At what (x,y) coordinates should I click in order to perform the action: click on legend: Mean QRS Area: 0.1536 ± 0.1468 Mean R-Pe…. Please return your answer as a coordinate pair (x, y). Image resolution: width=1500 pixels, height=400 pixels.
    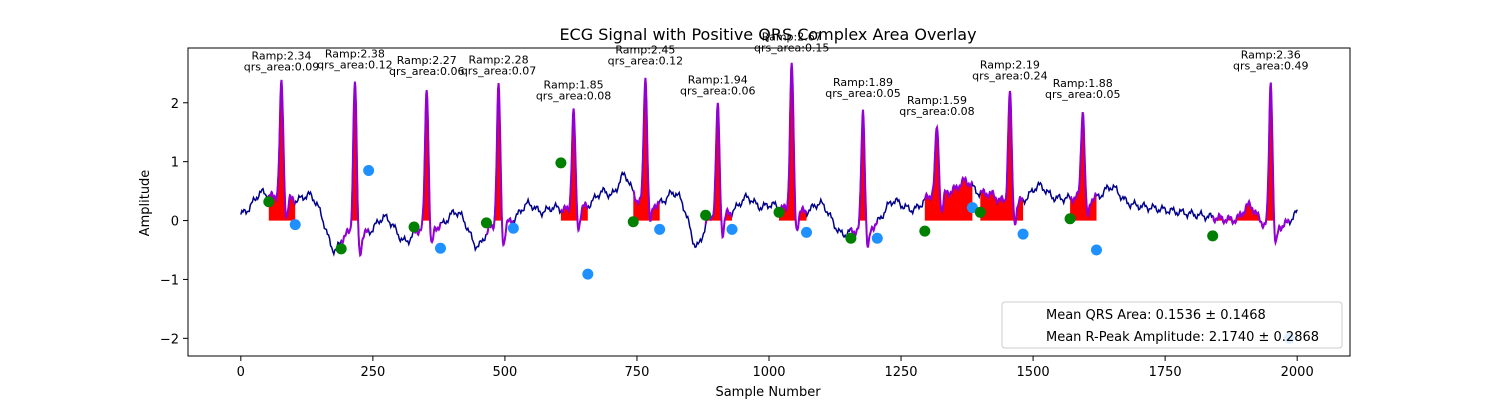
    Looking at the image, I should click on (1172, 325).